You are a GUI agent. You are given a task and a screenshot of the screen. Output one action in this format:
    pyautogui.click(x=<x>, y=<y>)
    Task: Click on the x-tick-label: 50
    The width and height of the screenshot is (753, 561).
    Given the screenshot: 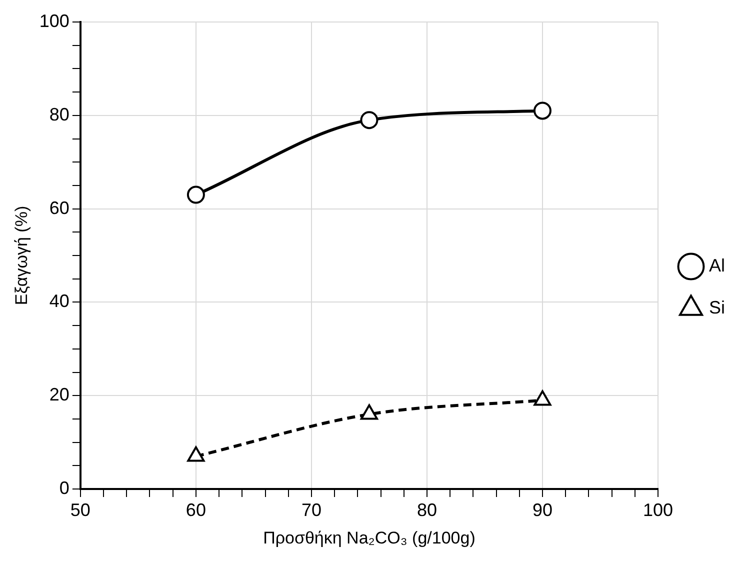 What is the action you would take?
    pyautogui.click(x=80, y=510)
    